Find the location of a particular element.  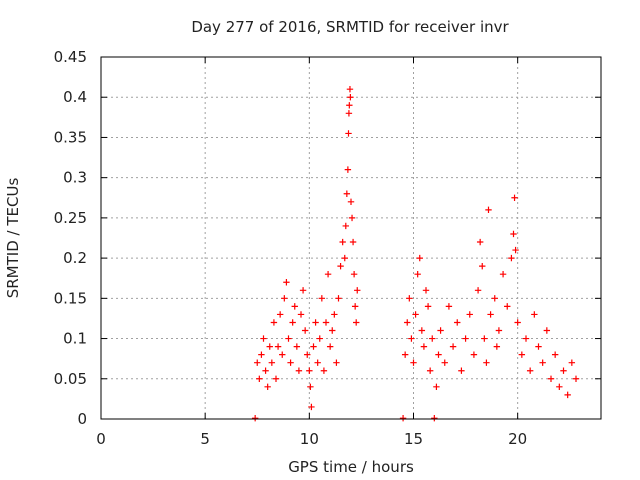

y-tick-label: 0 is located at coordinates (82, 419).